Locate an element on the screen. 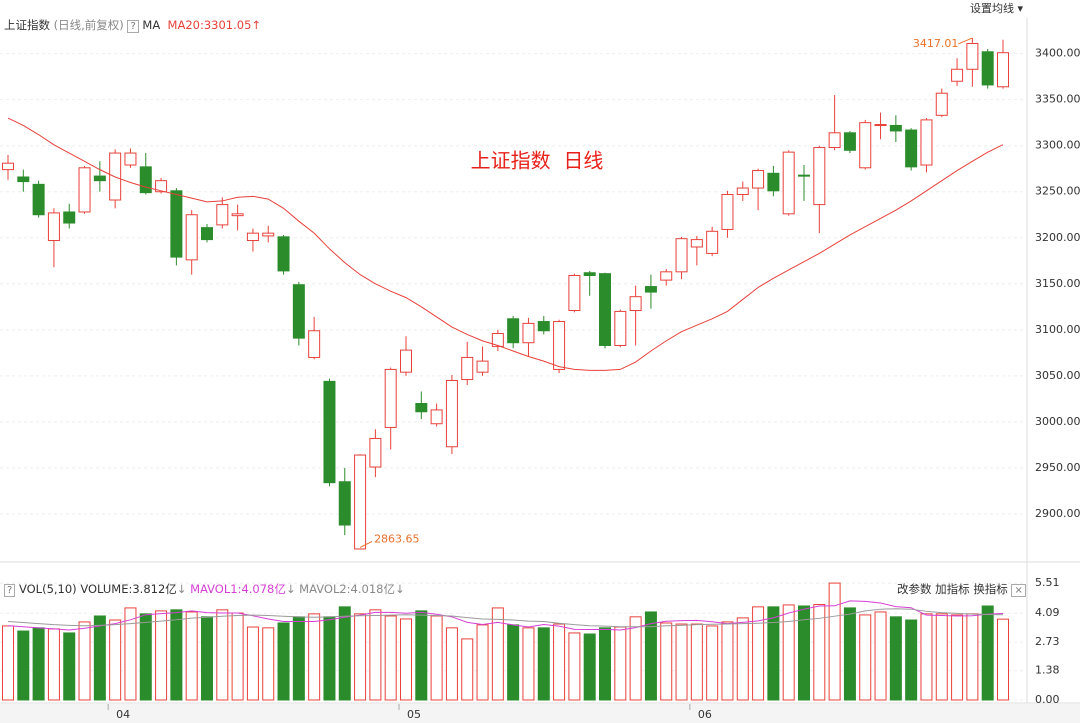  x-tick-label: 04 is located at coordinates (123, 714).